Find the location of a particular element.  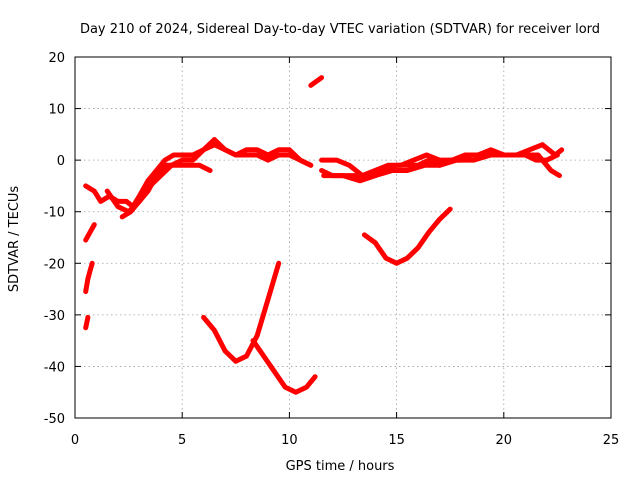

y-tick-label: -30 is located at coordinates (54, 316).